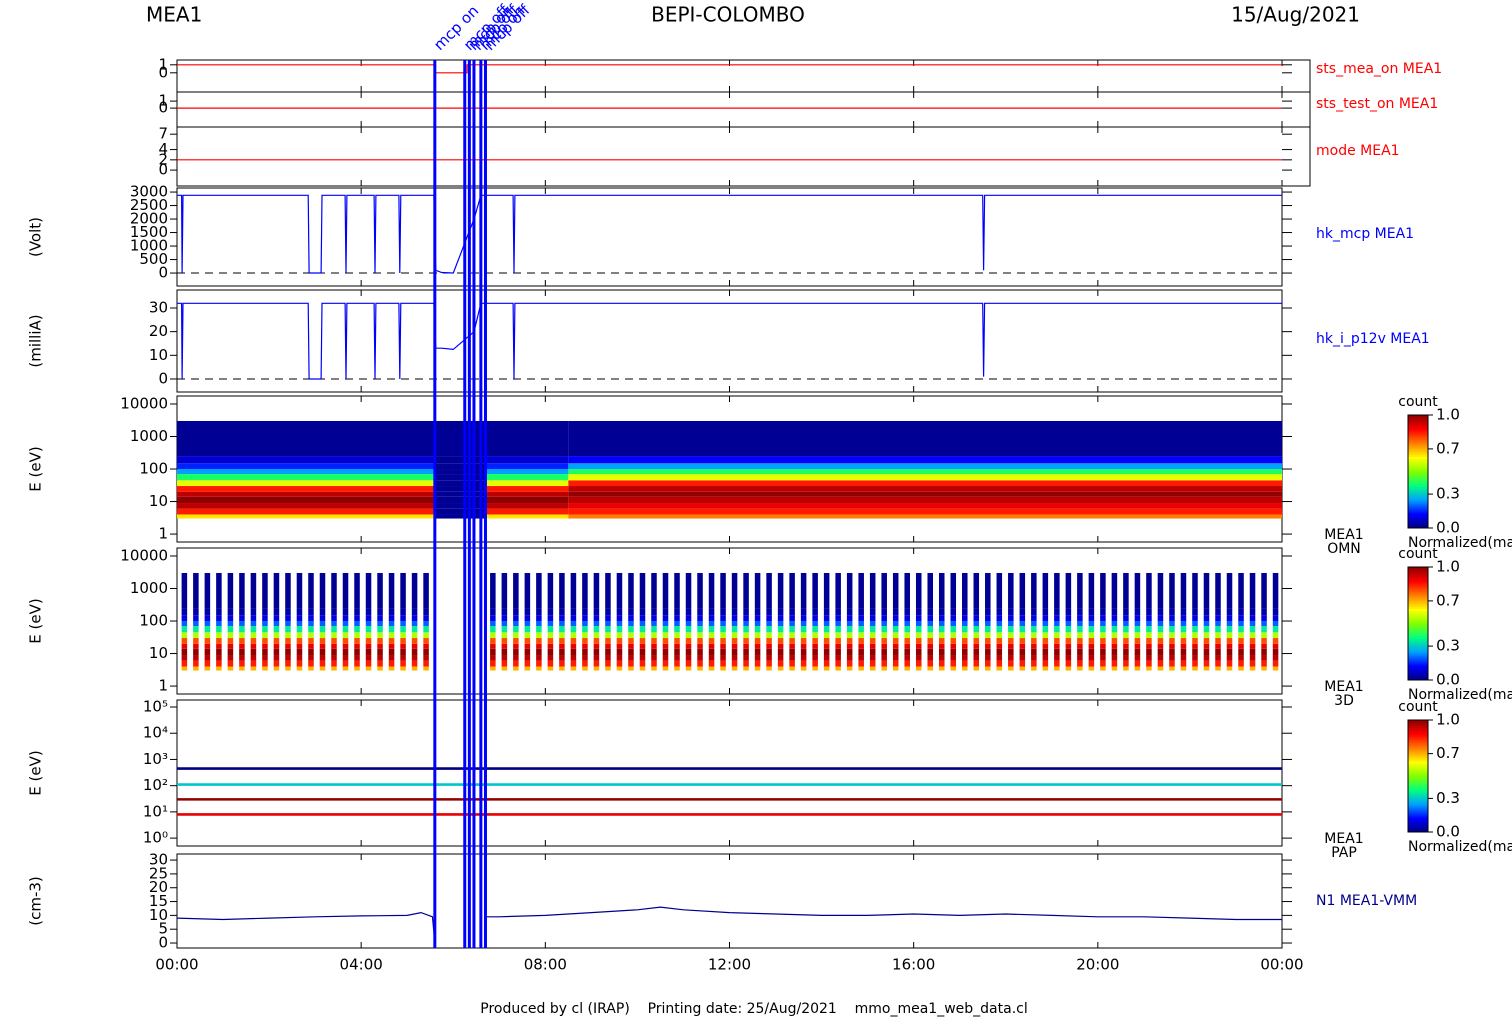 The height and width of the screenshot is (1020, 1512). I want to click on panel: 01 sts_test_on MEA1, so click(798, 109).